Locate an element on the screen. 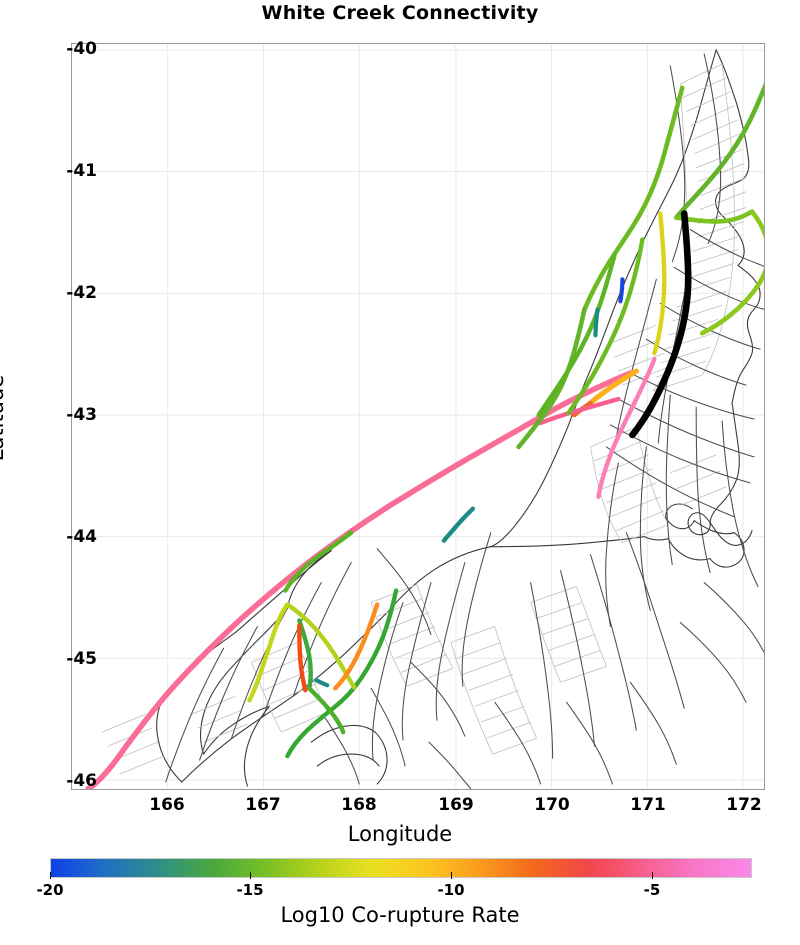 The image size is (800, 945). fault-kekerengu is located at coordinates (731, 272).